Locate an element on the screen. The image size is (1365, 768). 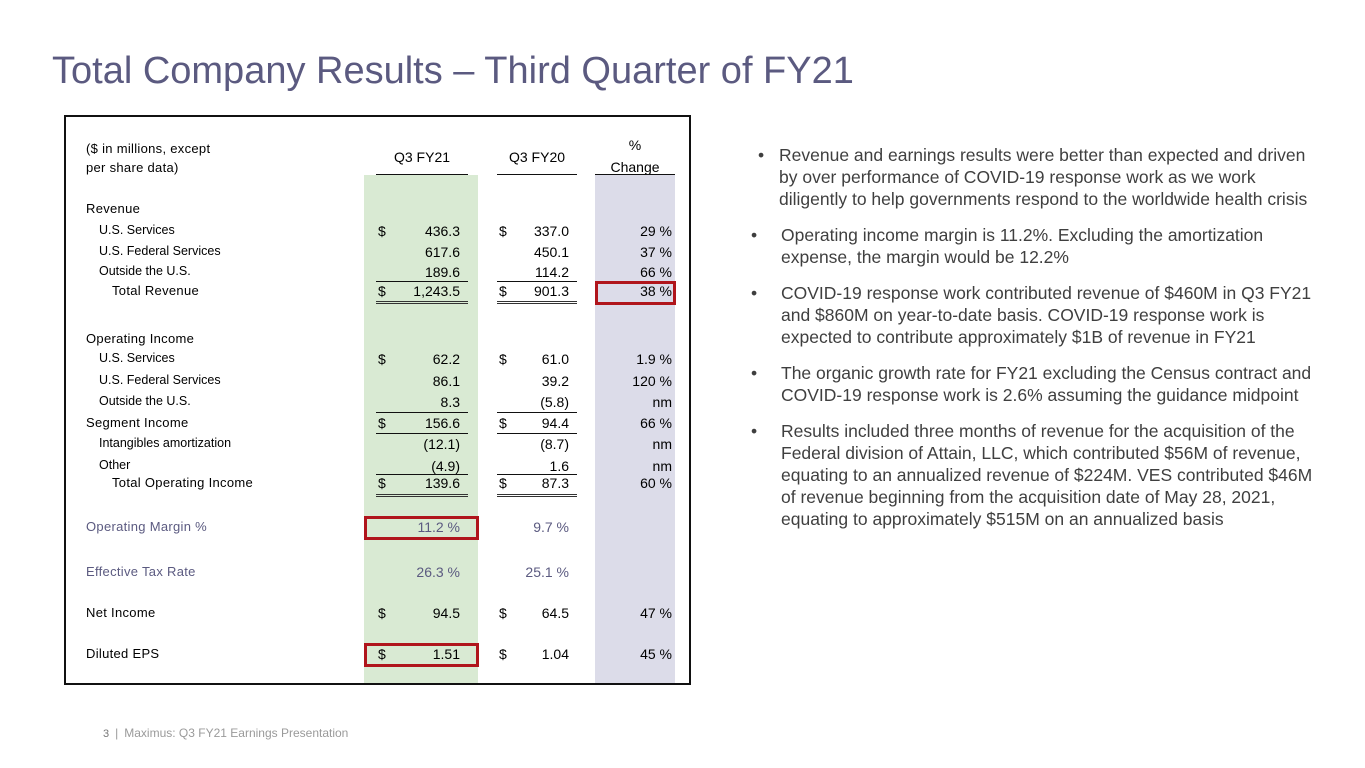
value-fy20: 9.7 % is located at coordinates (551, 527).